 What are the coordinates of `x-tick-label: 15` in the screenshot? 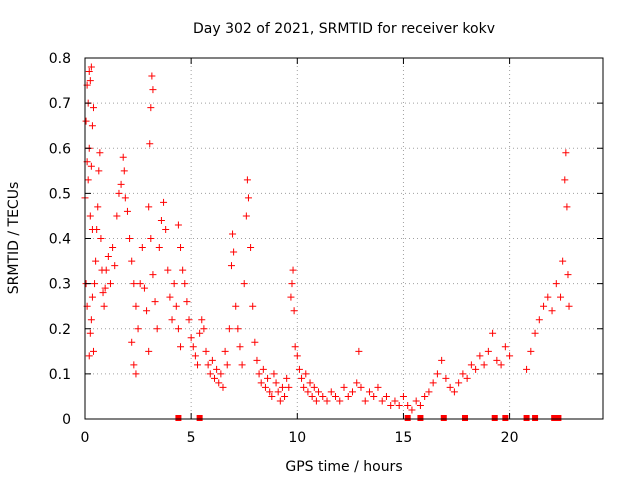 It's located at (404, 438).